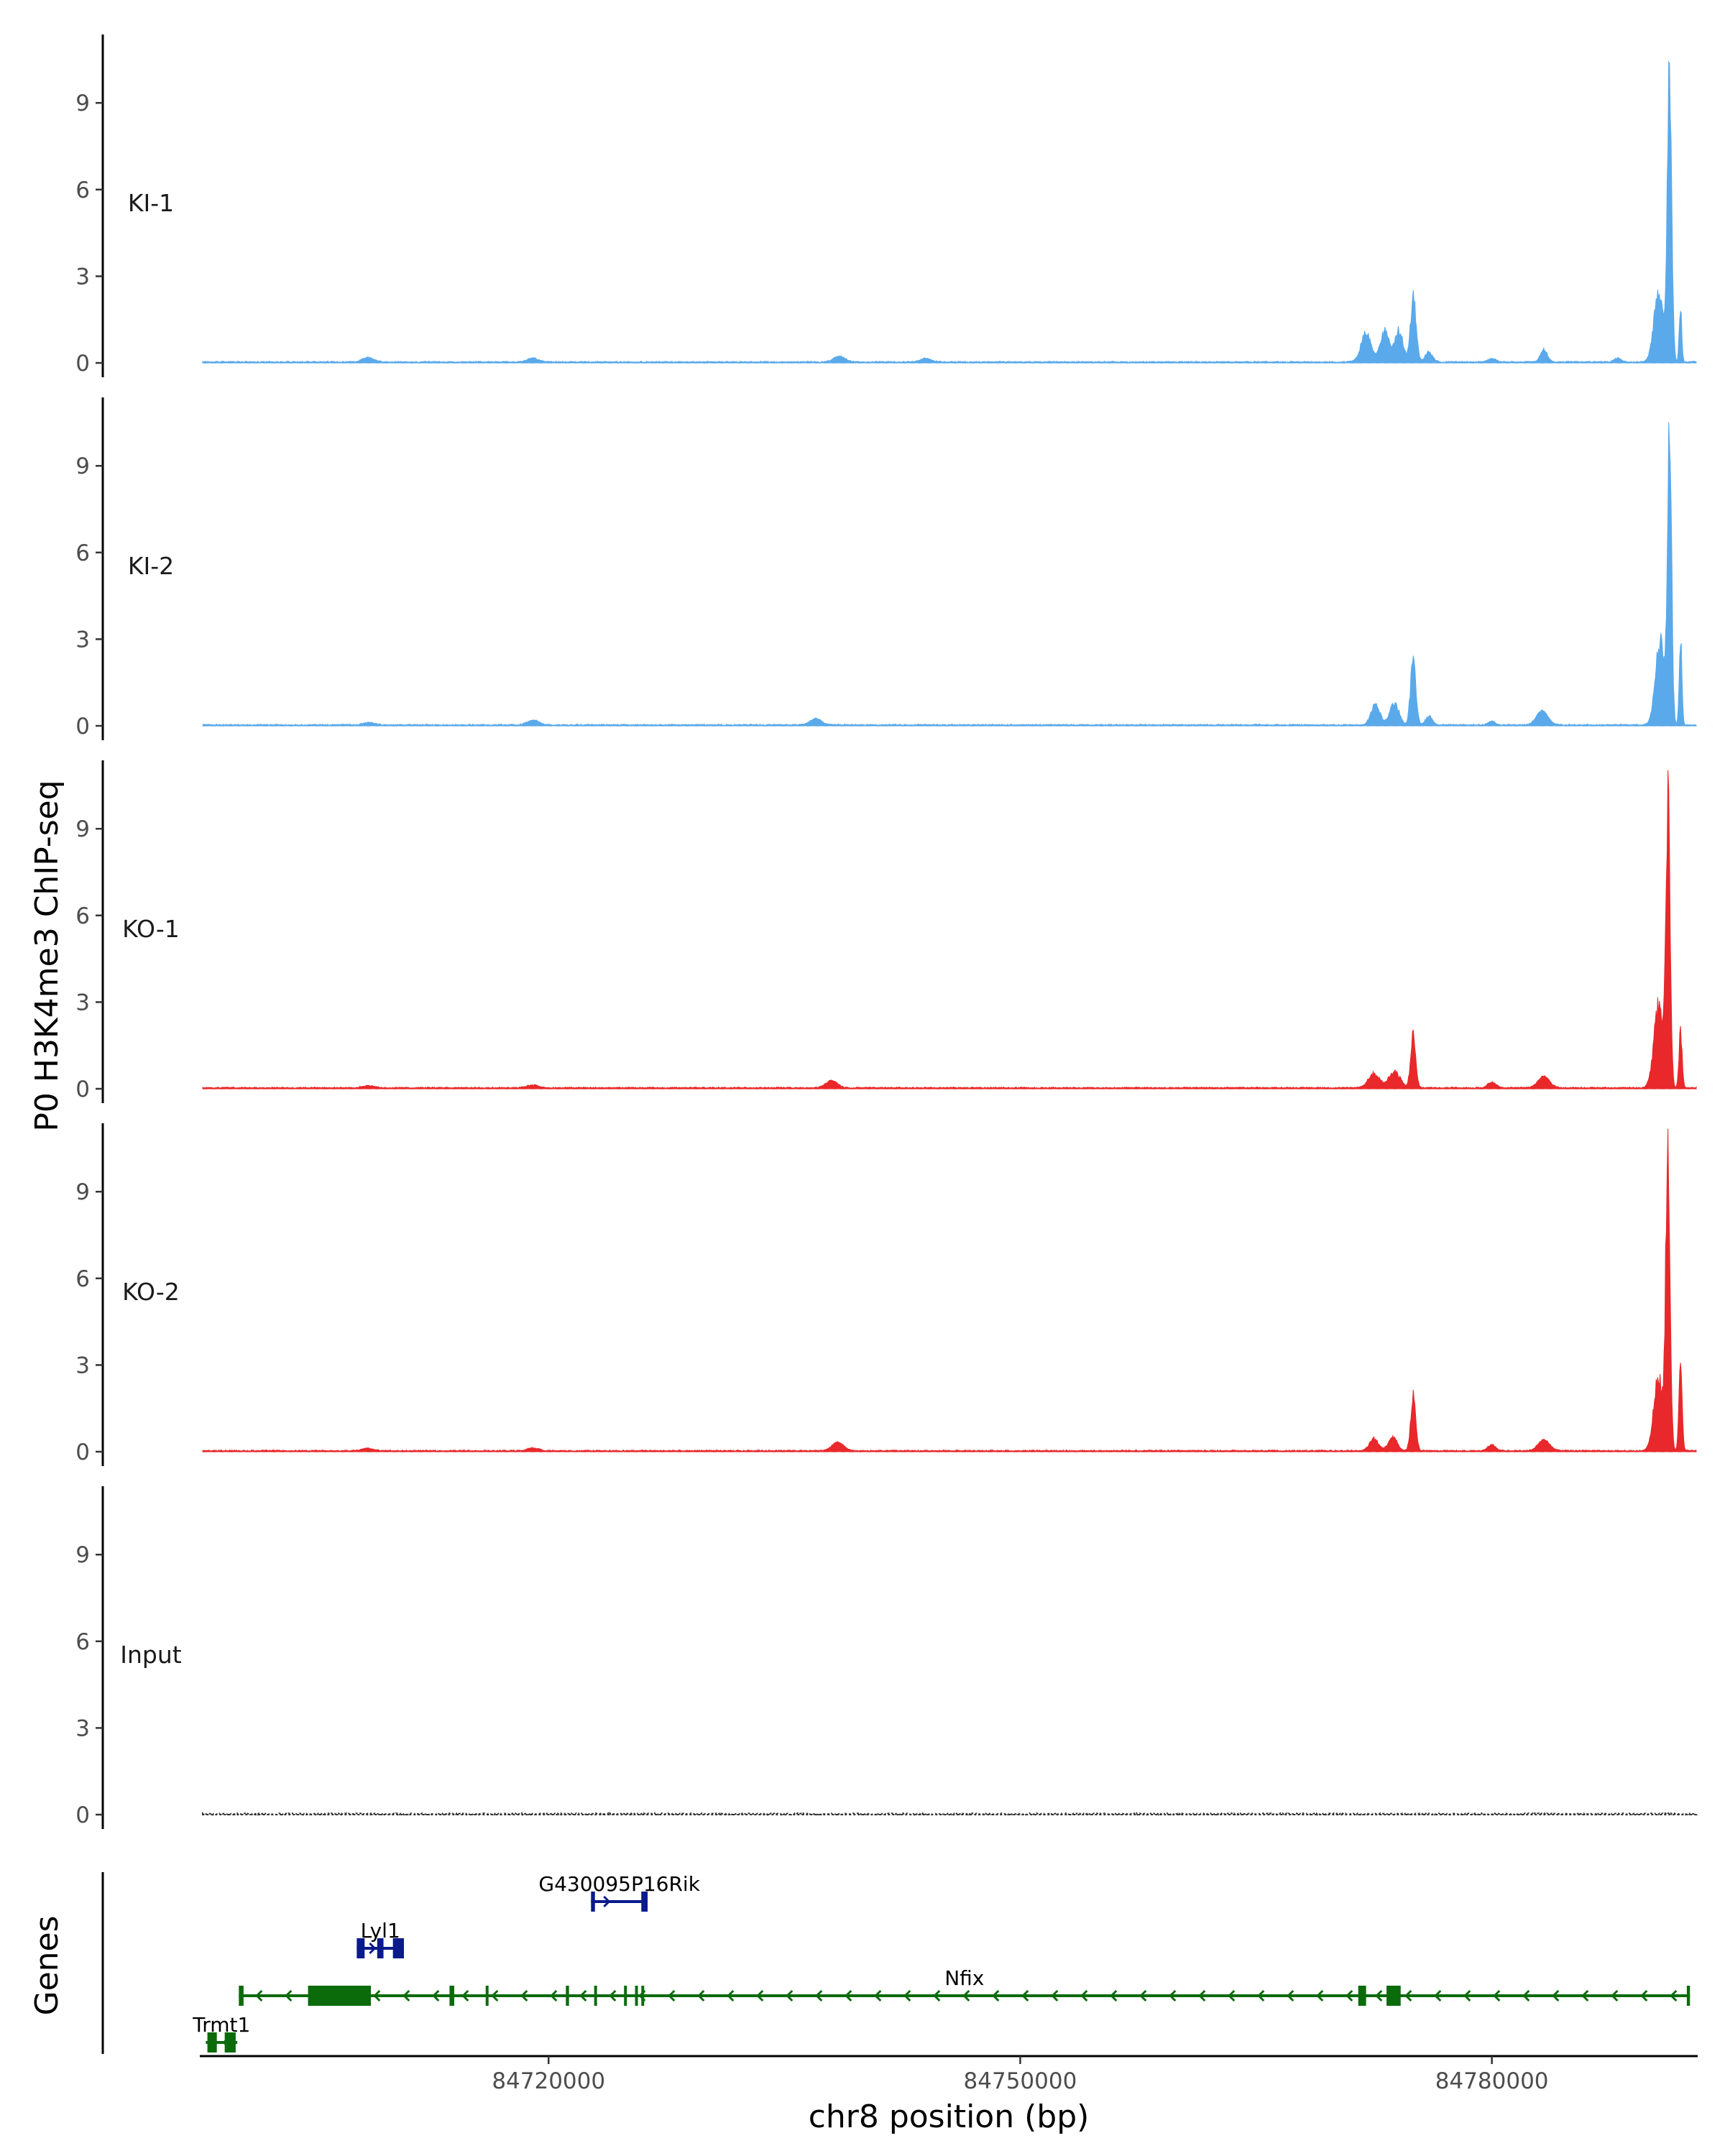 This screenshot has height=2156, width=1725. I want to click on gene-lyl1: Lyl1, so click(380, 1938).